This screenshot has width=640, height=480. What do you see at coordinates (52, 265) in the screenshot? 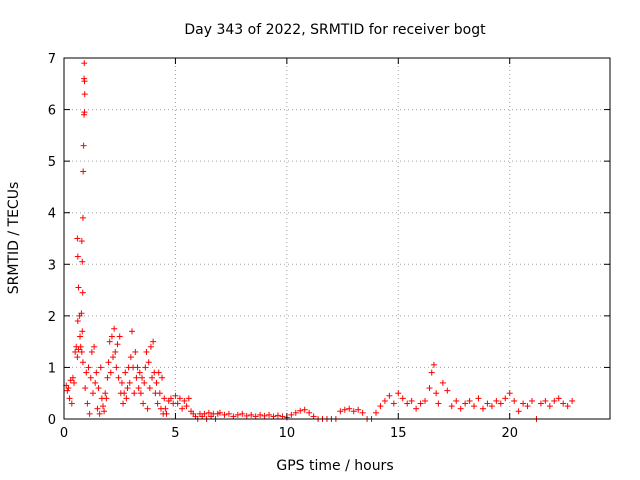
I see `y-tick-label: 3` at bounding box center [52, 265].